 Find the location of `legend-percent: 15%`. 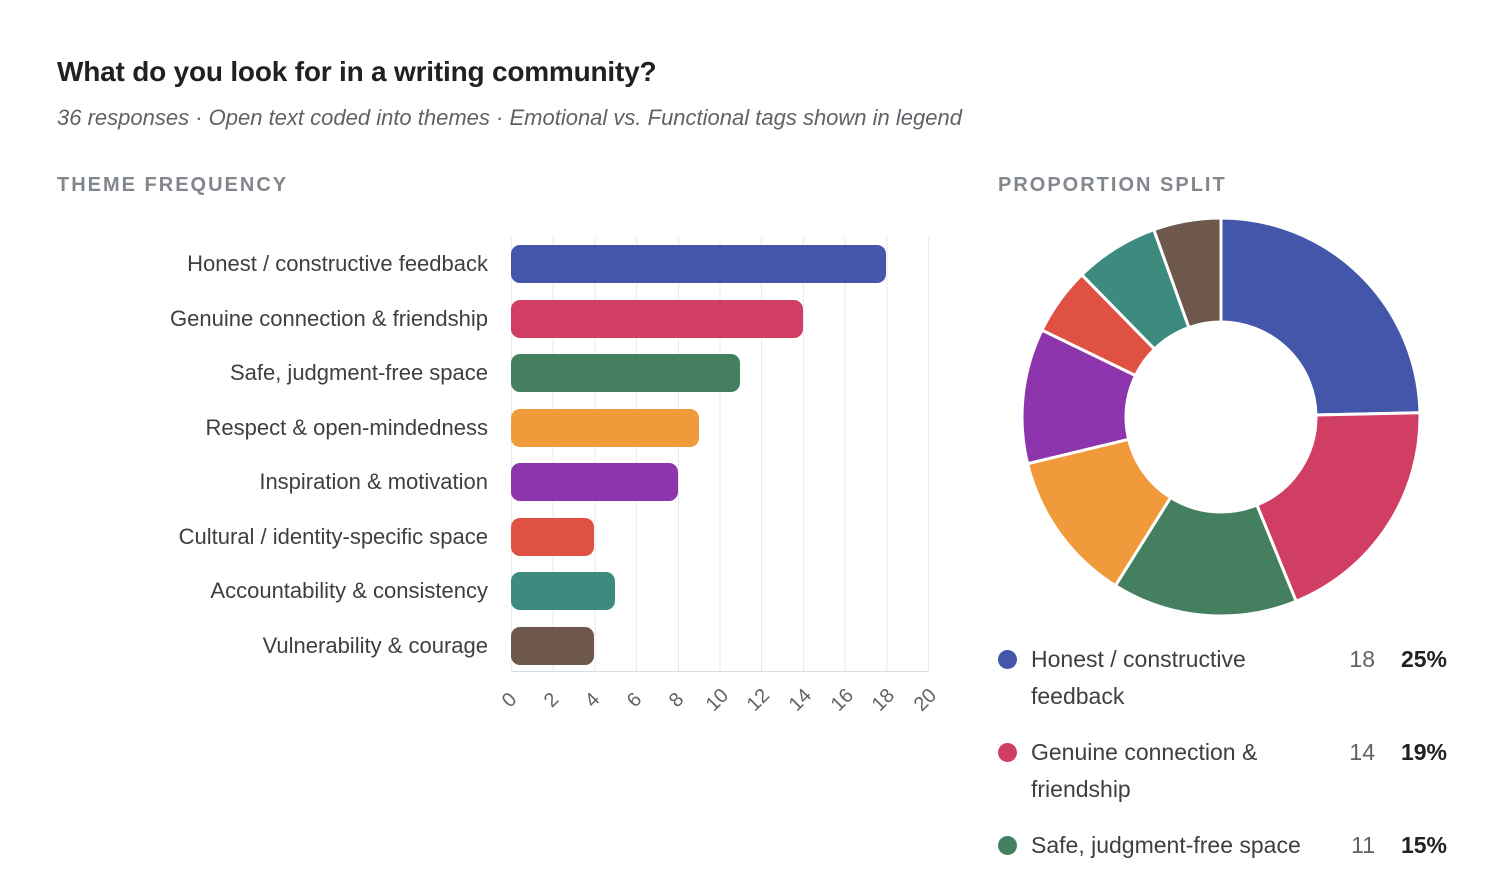

legend-percent: 15% is located at coordinates (1423, 845).